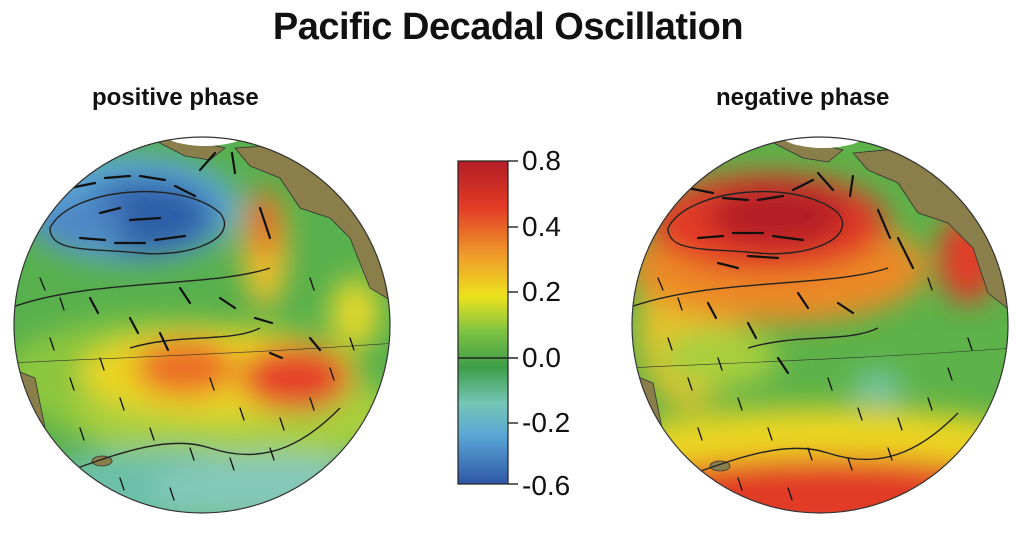 The height and width of the screenshot is (535, 1016). Describe the element at coordinates (175, 97) in the screenshot. I see `positive-phase-label: positive phase` at that location.